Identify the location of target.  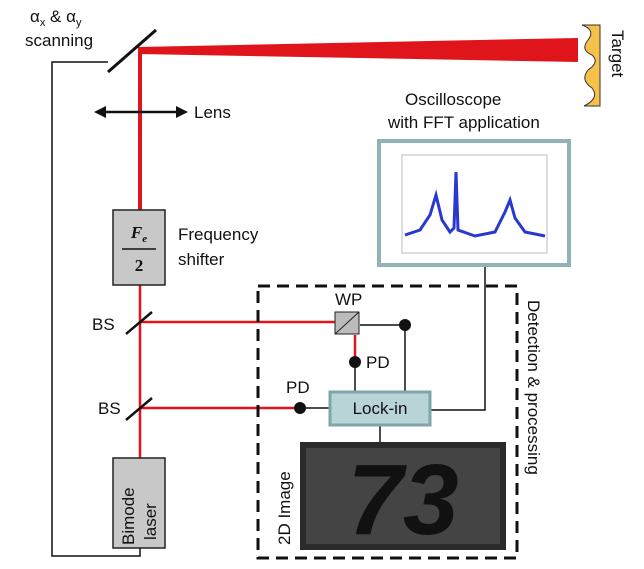
(591, 65).